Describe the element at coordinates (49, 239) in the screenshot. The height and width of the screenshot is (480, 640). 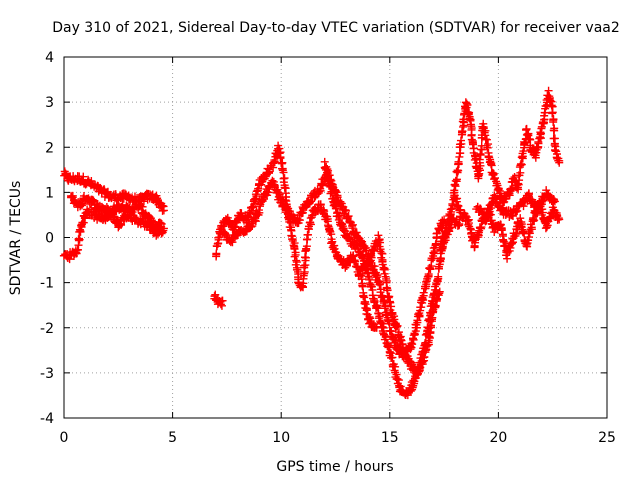
I see `y-tick-label: 0` at that location.